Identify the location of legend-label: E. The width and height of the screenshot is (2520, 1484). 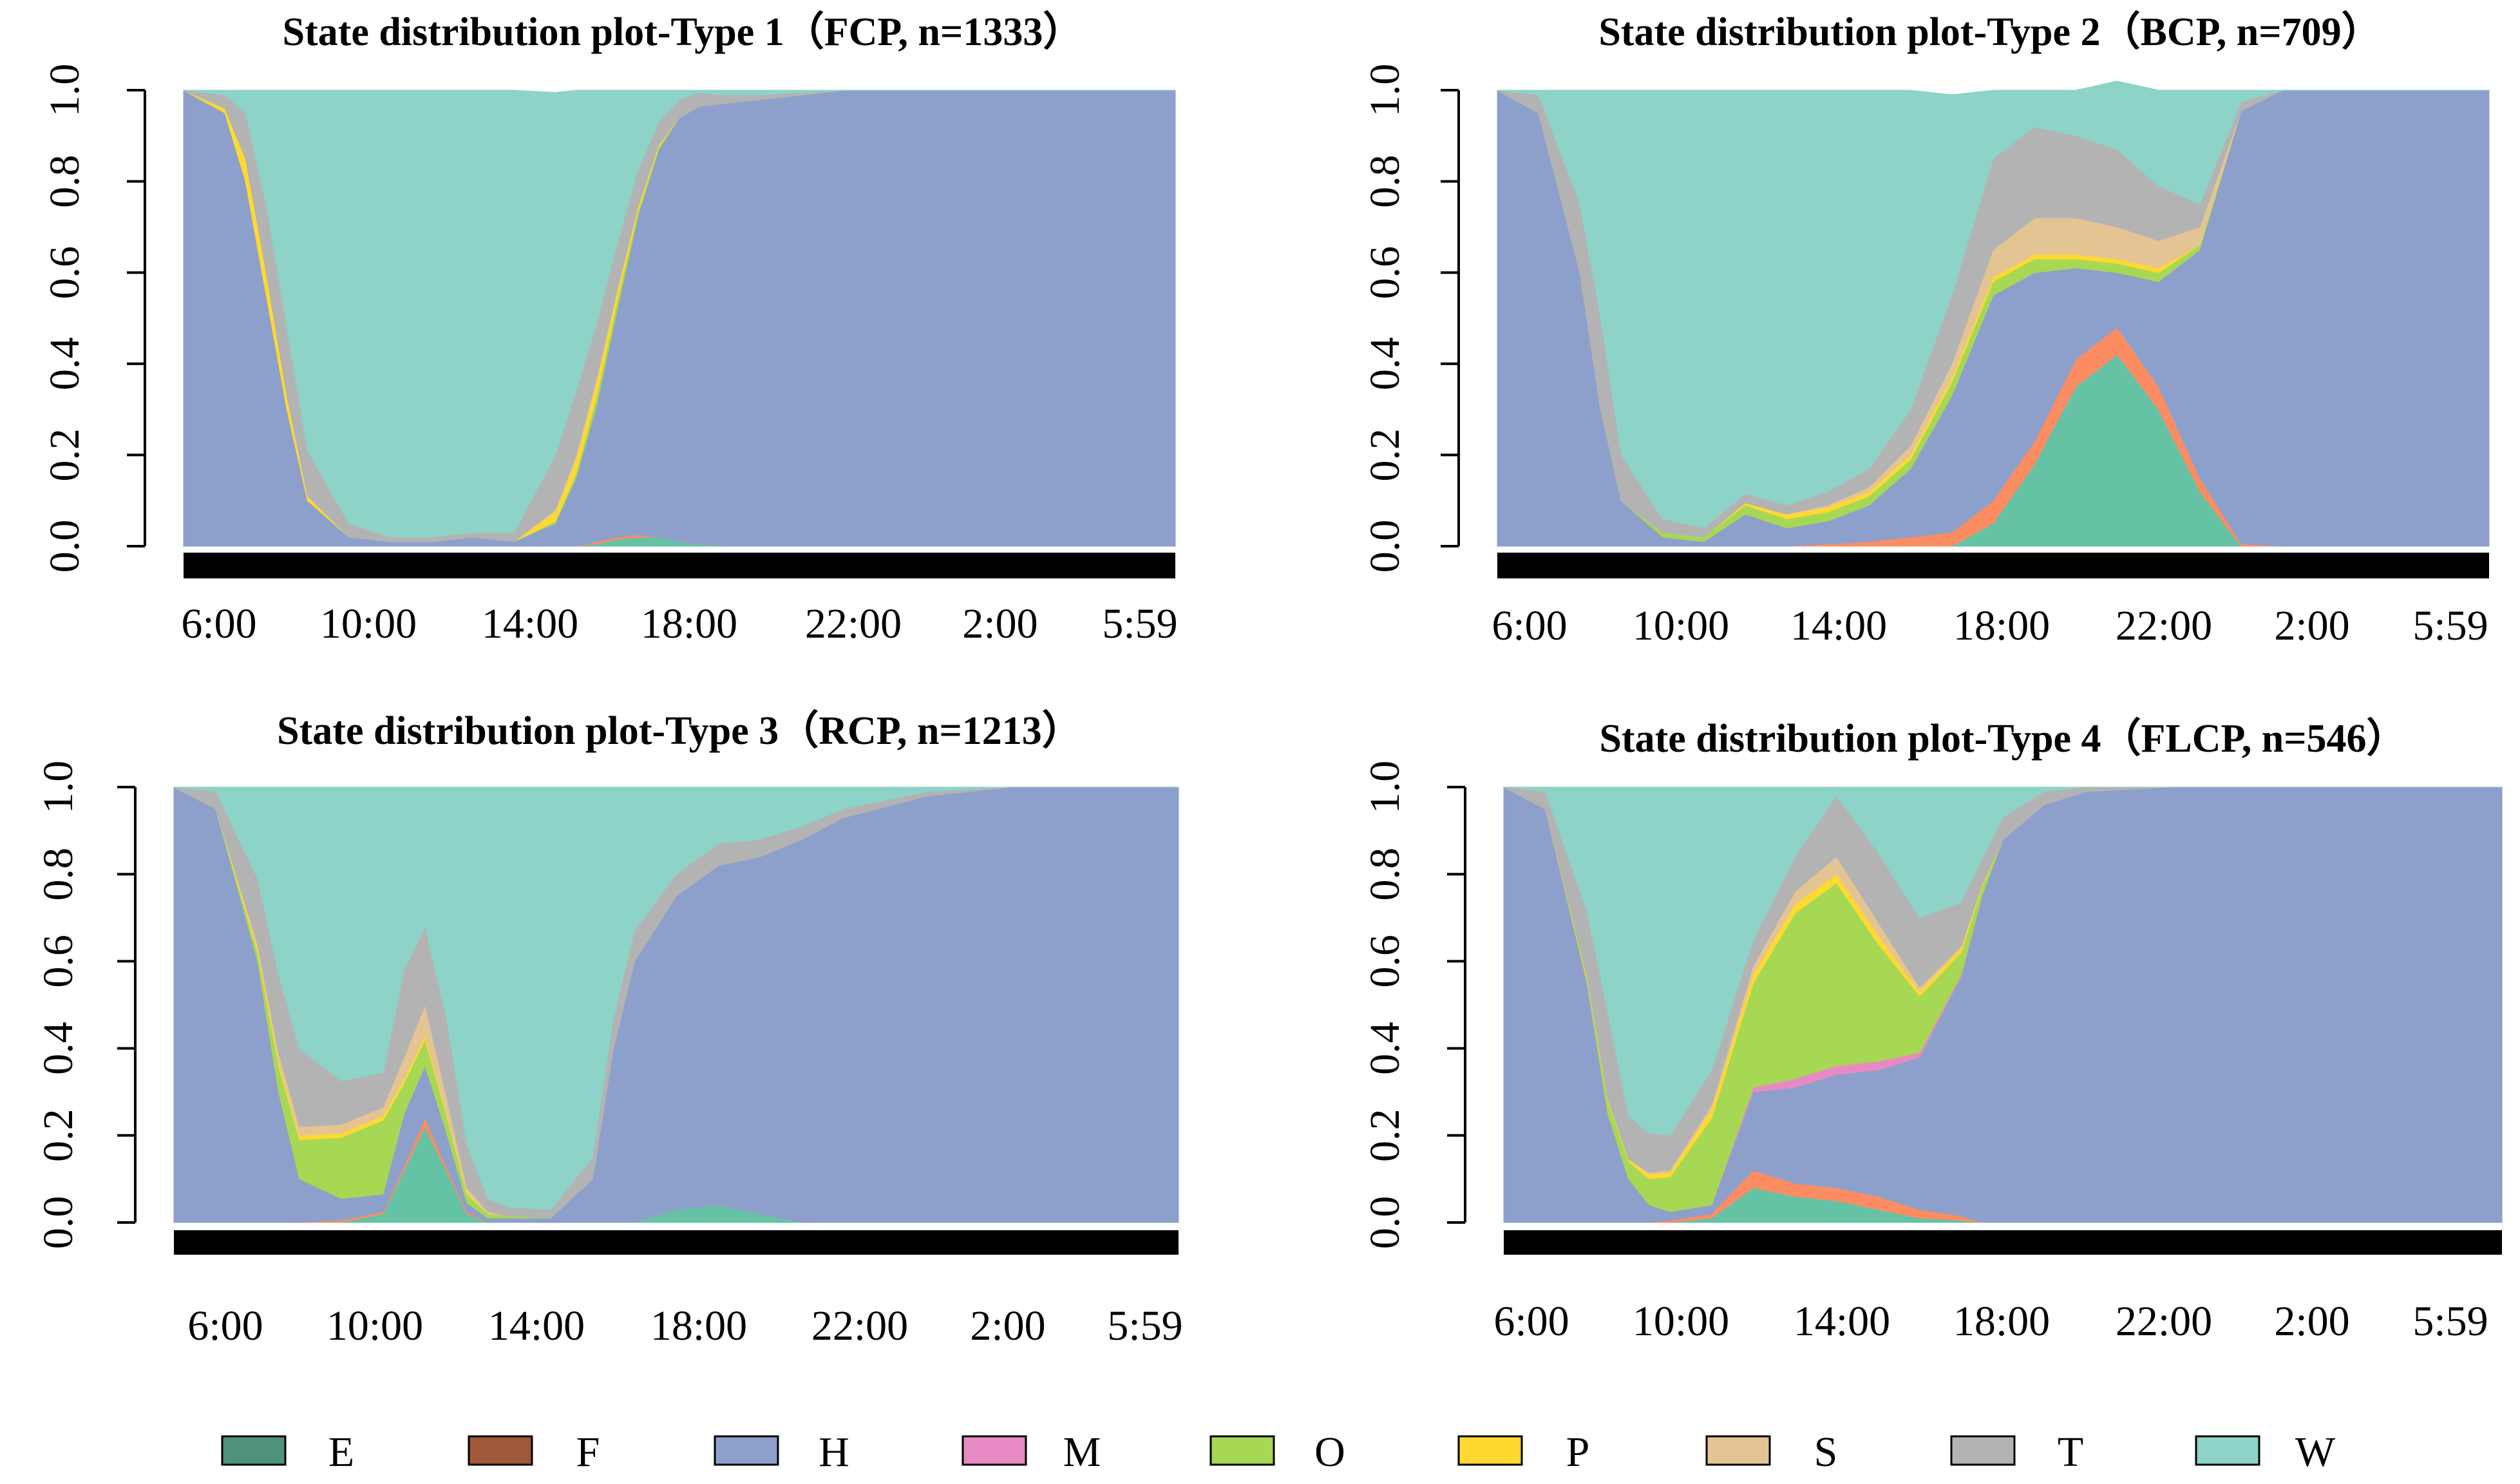
(341, 1452).